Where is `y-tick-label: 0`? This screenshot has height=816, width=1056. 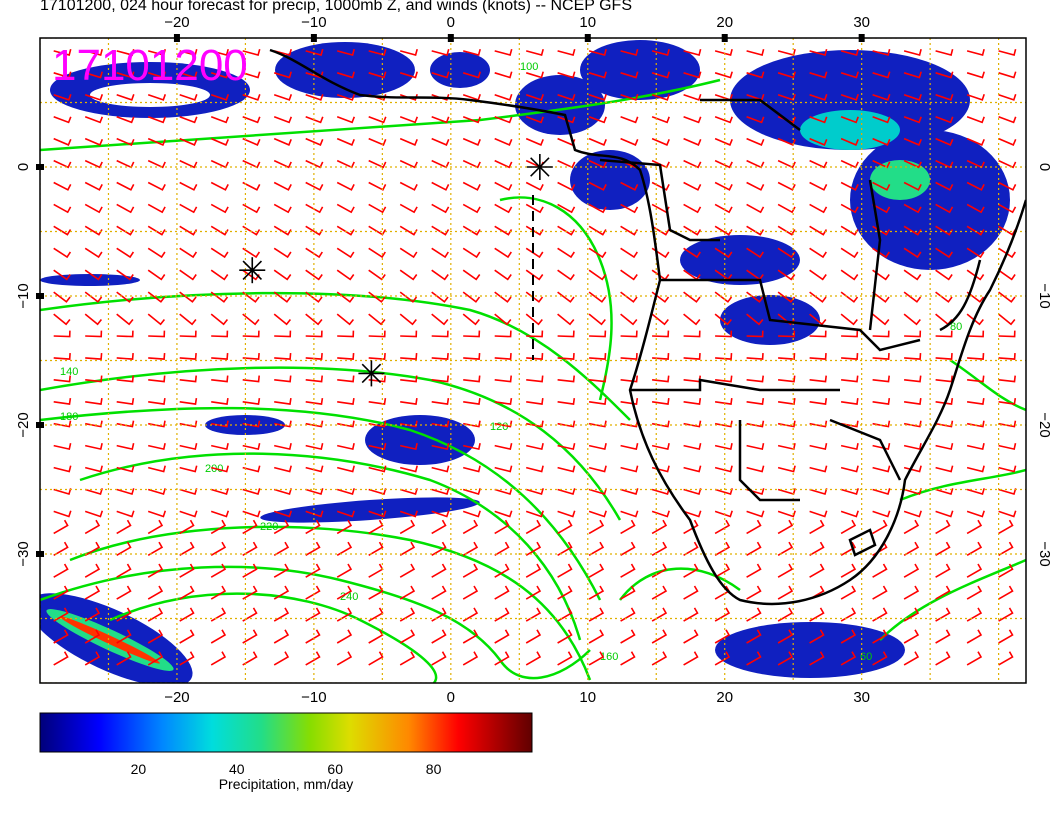
y-tick-label: 0 is located at coordinates (23, 167).